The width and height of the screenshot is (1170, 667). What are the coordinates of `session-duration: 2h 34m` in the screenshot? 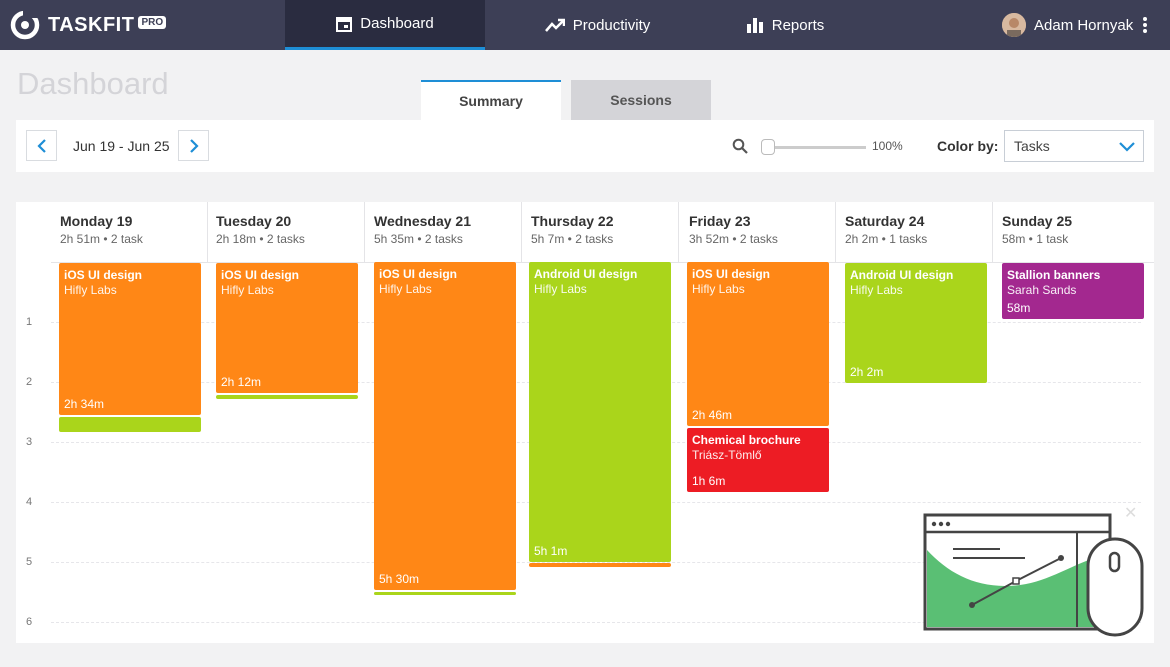 It's located at (84, 404).